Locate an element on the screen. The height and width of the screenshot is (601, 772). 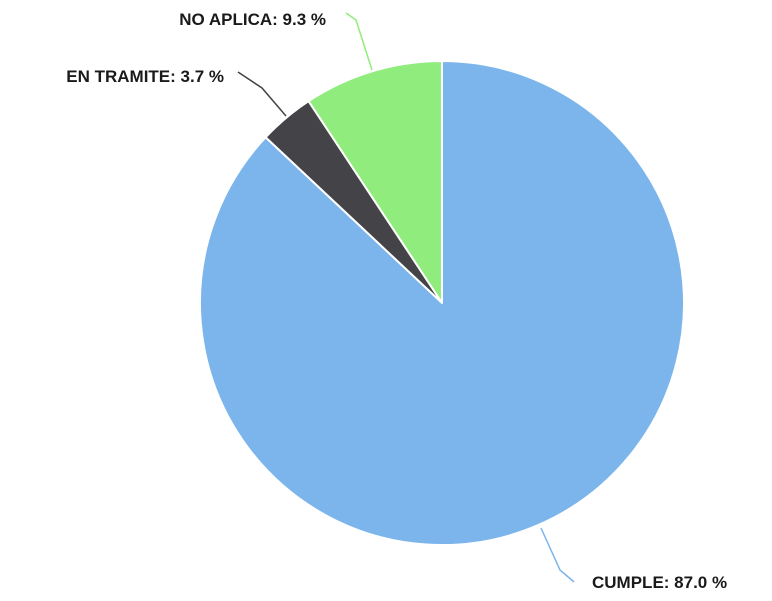
data-label-no-aplica: NO APLICA: 9.3 % is located at coordinates (252, 19).